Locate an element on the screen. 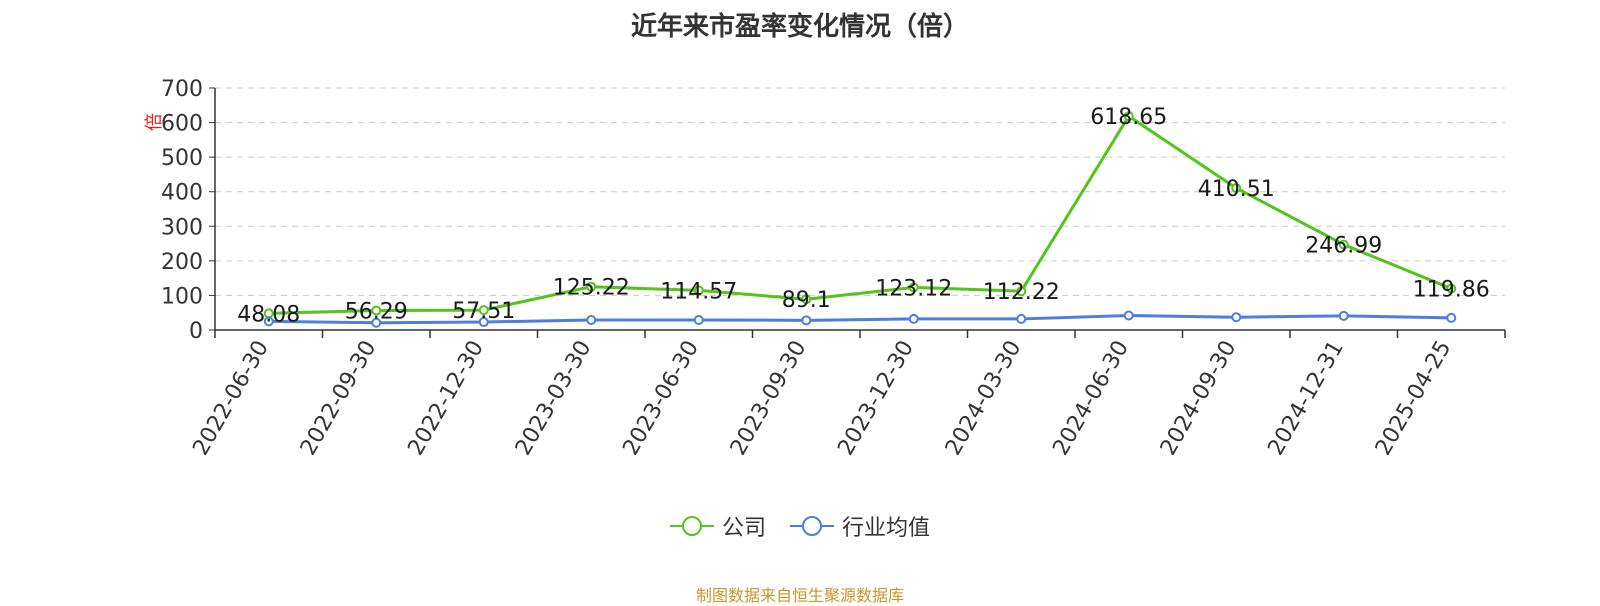 The width and height of the screenshot is (1600, 606). x-tick-label: 2022-09-30 is located at coordinates (339, 398).